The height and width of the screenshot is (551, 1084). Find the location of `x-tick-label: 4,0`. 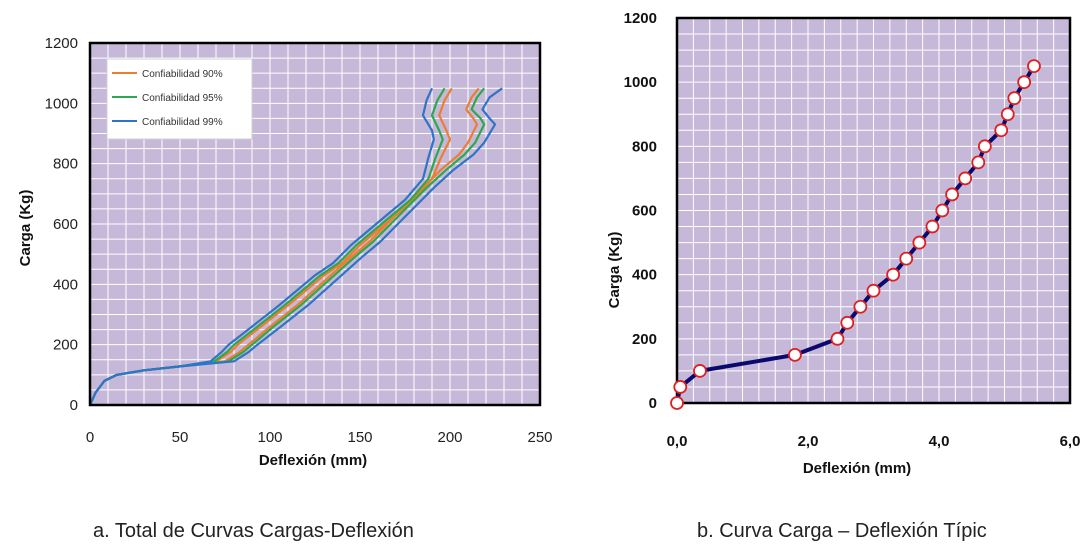

x-tick-label: 4,0 is located at coordinates (939, 441).